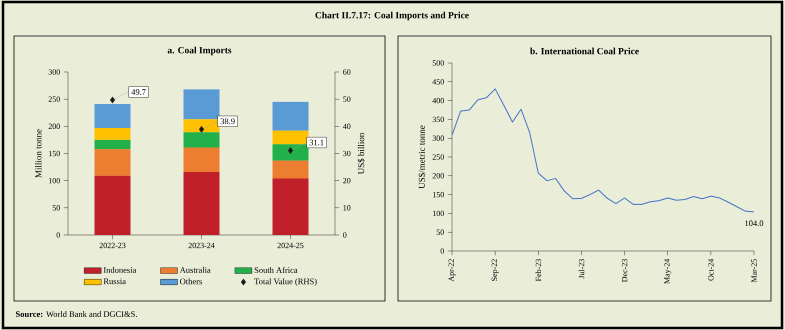 This screenshot has width=785, height=330. I want to click on y2-axis-title: US$ billion, so click(361, 153).